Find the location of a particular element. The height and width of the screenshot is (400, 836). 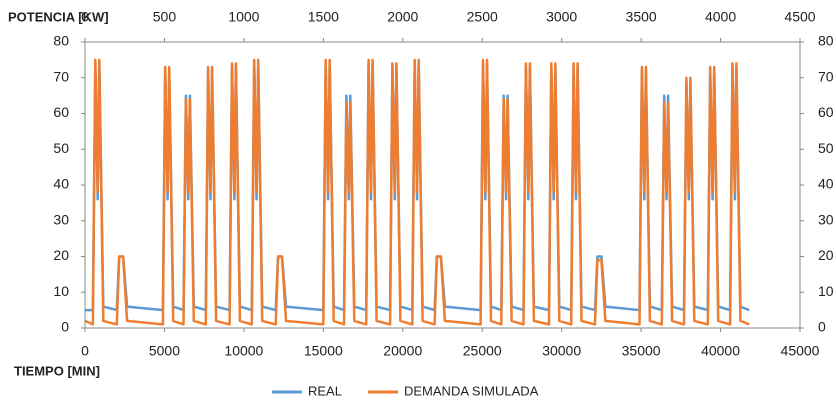

y-tick-label: 20 is located at coordinates (61, 255).